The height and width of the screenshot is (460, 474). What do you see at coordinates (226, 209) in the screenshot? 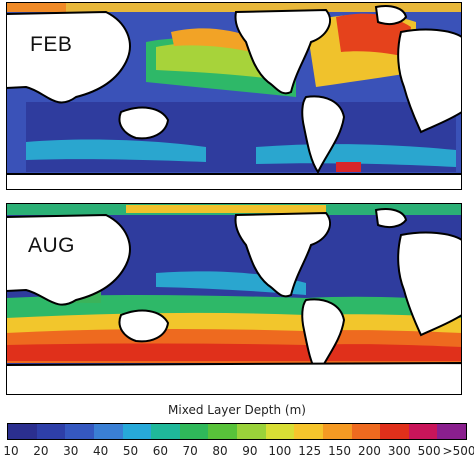
I see `arctic-strip-yellow` at bounding box center [226, 209].